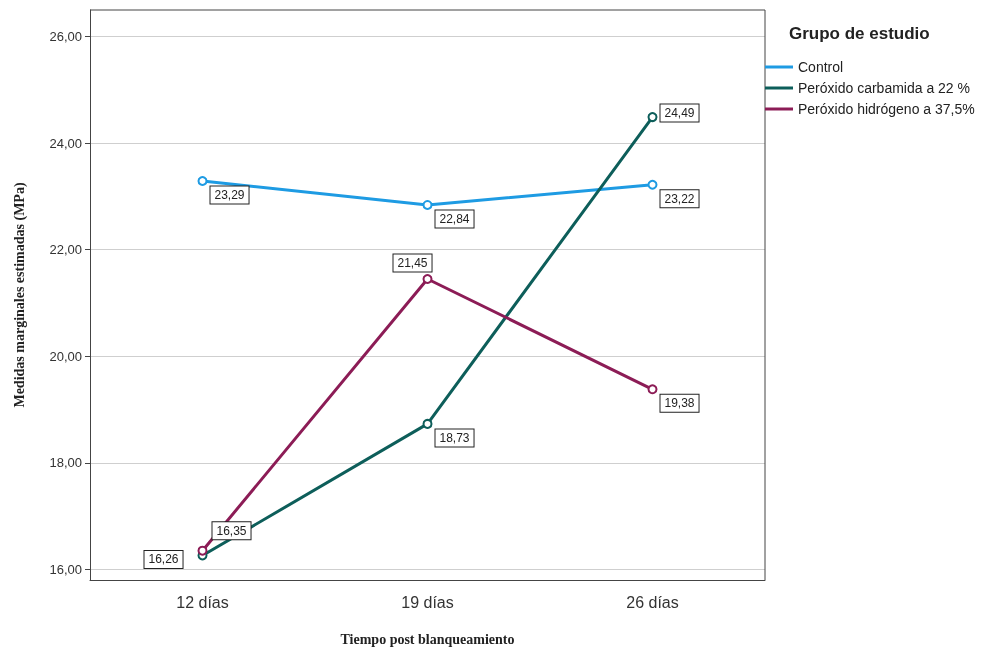 The width and height of the screenshot is (1005, 658). Describe the element at coordinates (821, 67) in the screenshot. I see `legend-label: Control` at that location.